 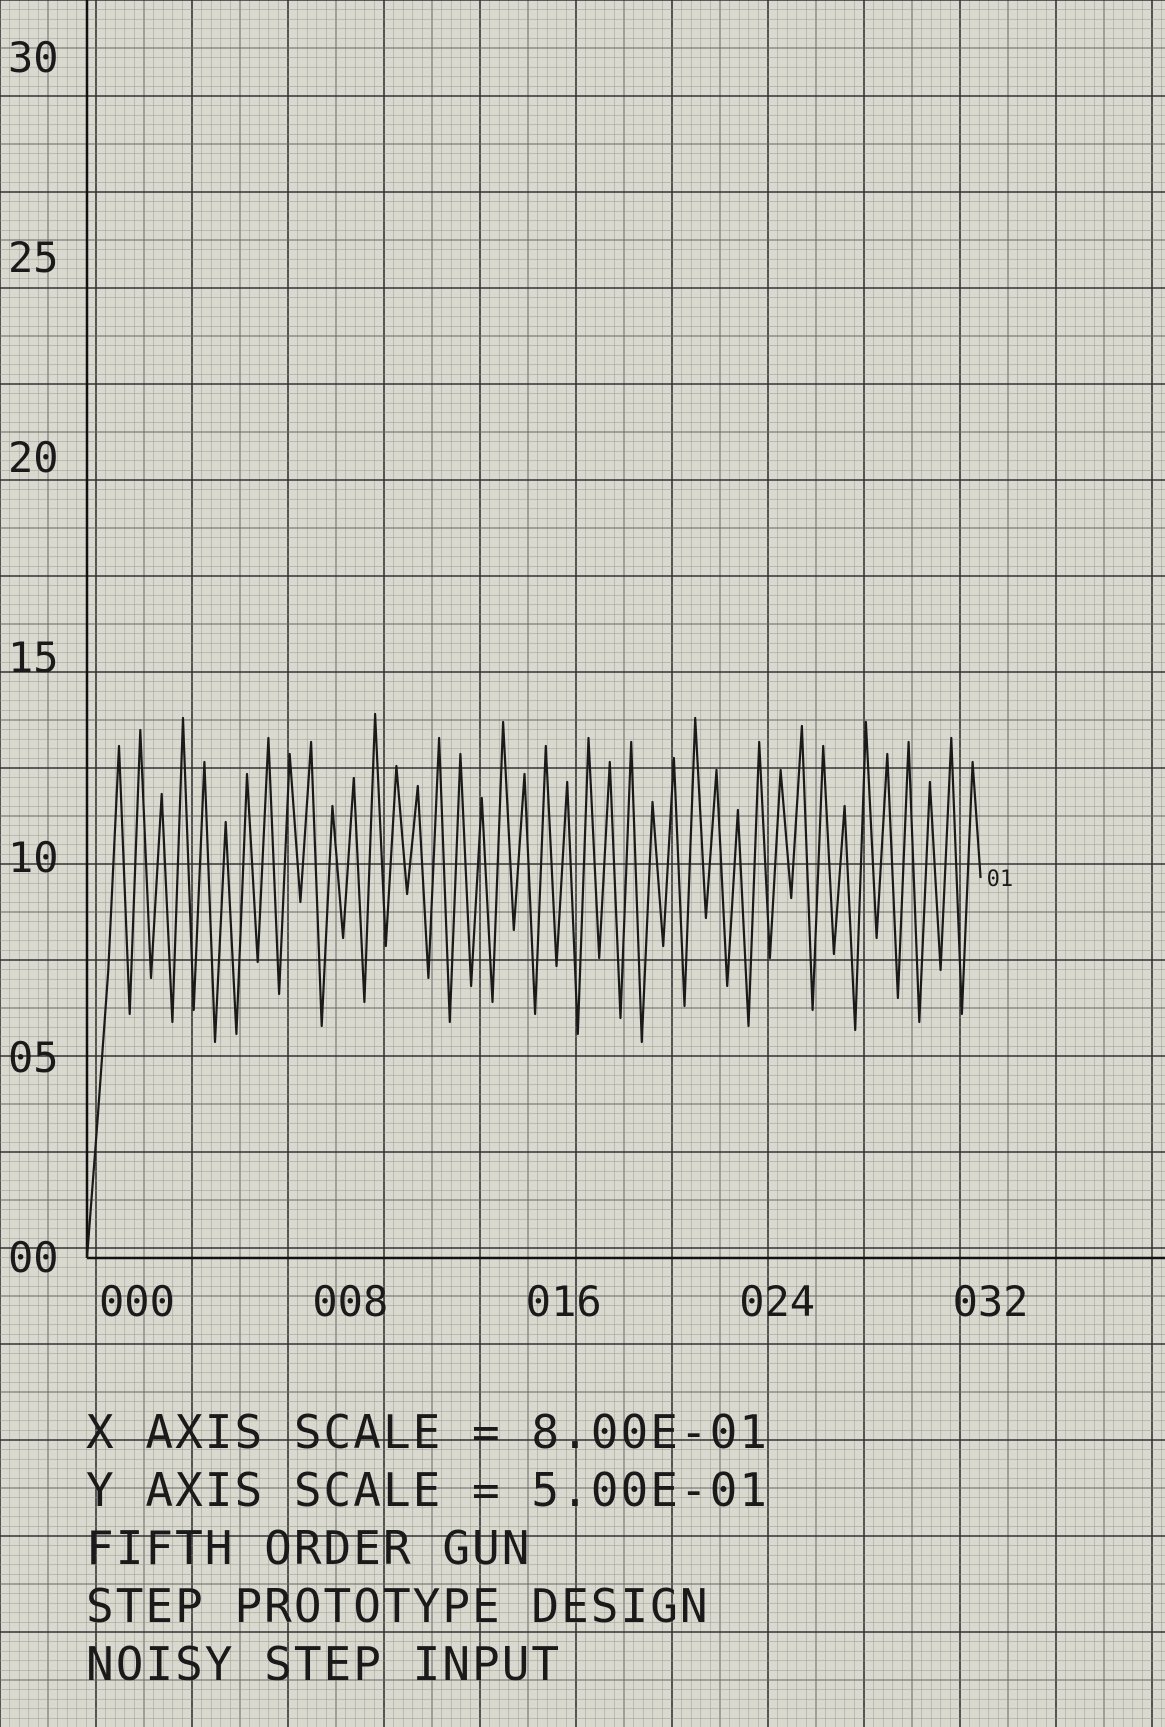 I want to click on y-tick-label: 00, so click(x=33, y=1257).